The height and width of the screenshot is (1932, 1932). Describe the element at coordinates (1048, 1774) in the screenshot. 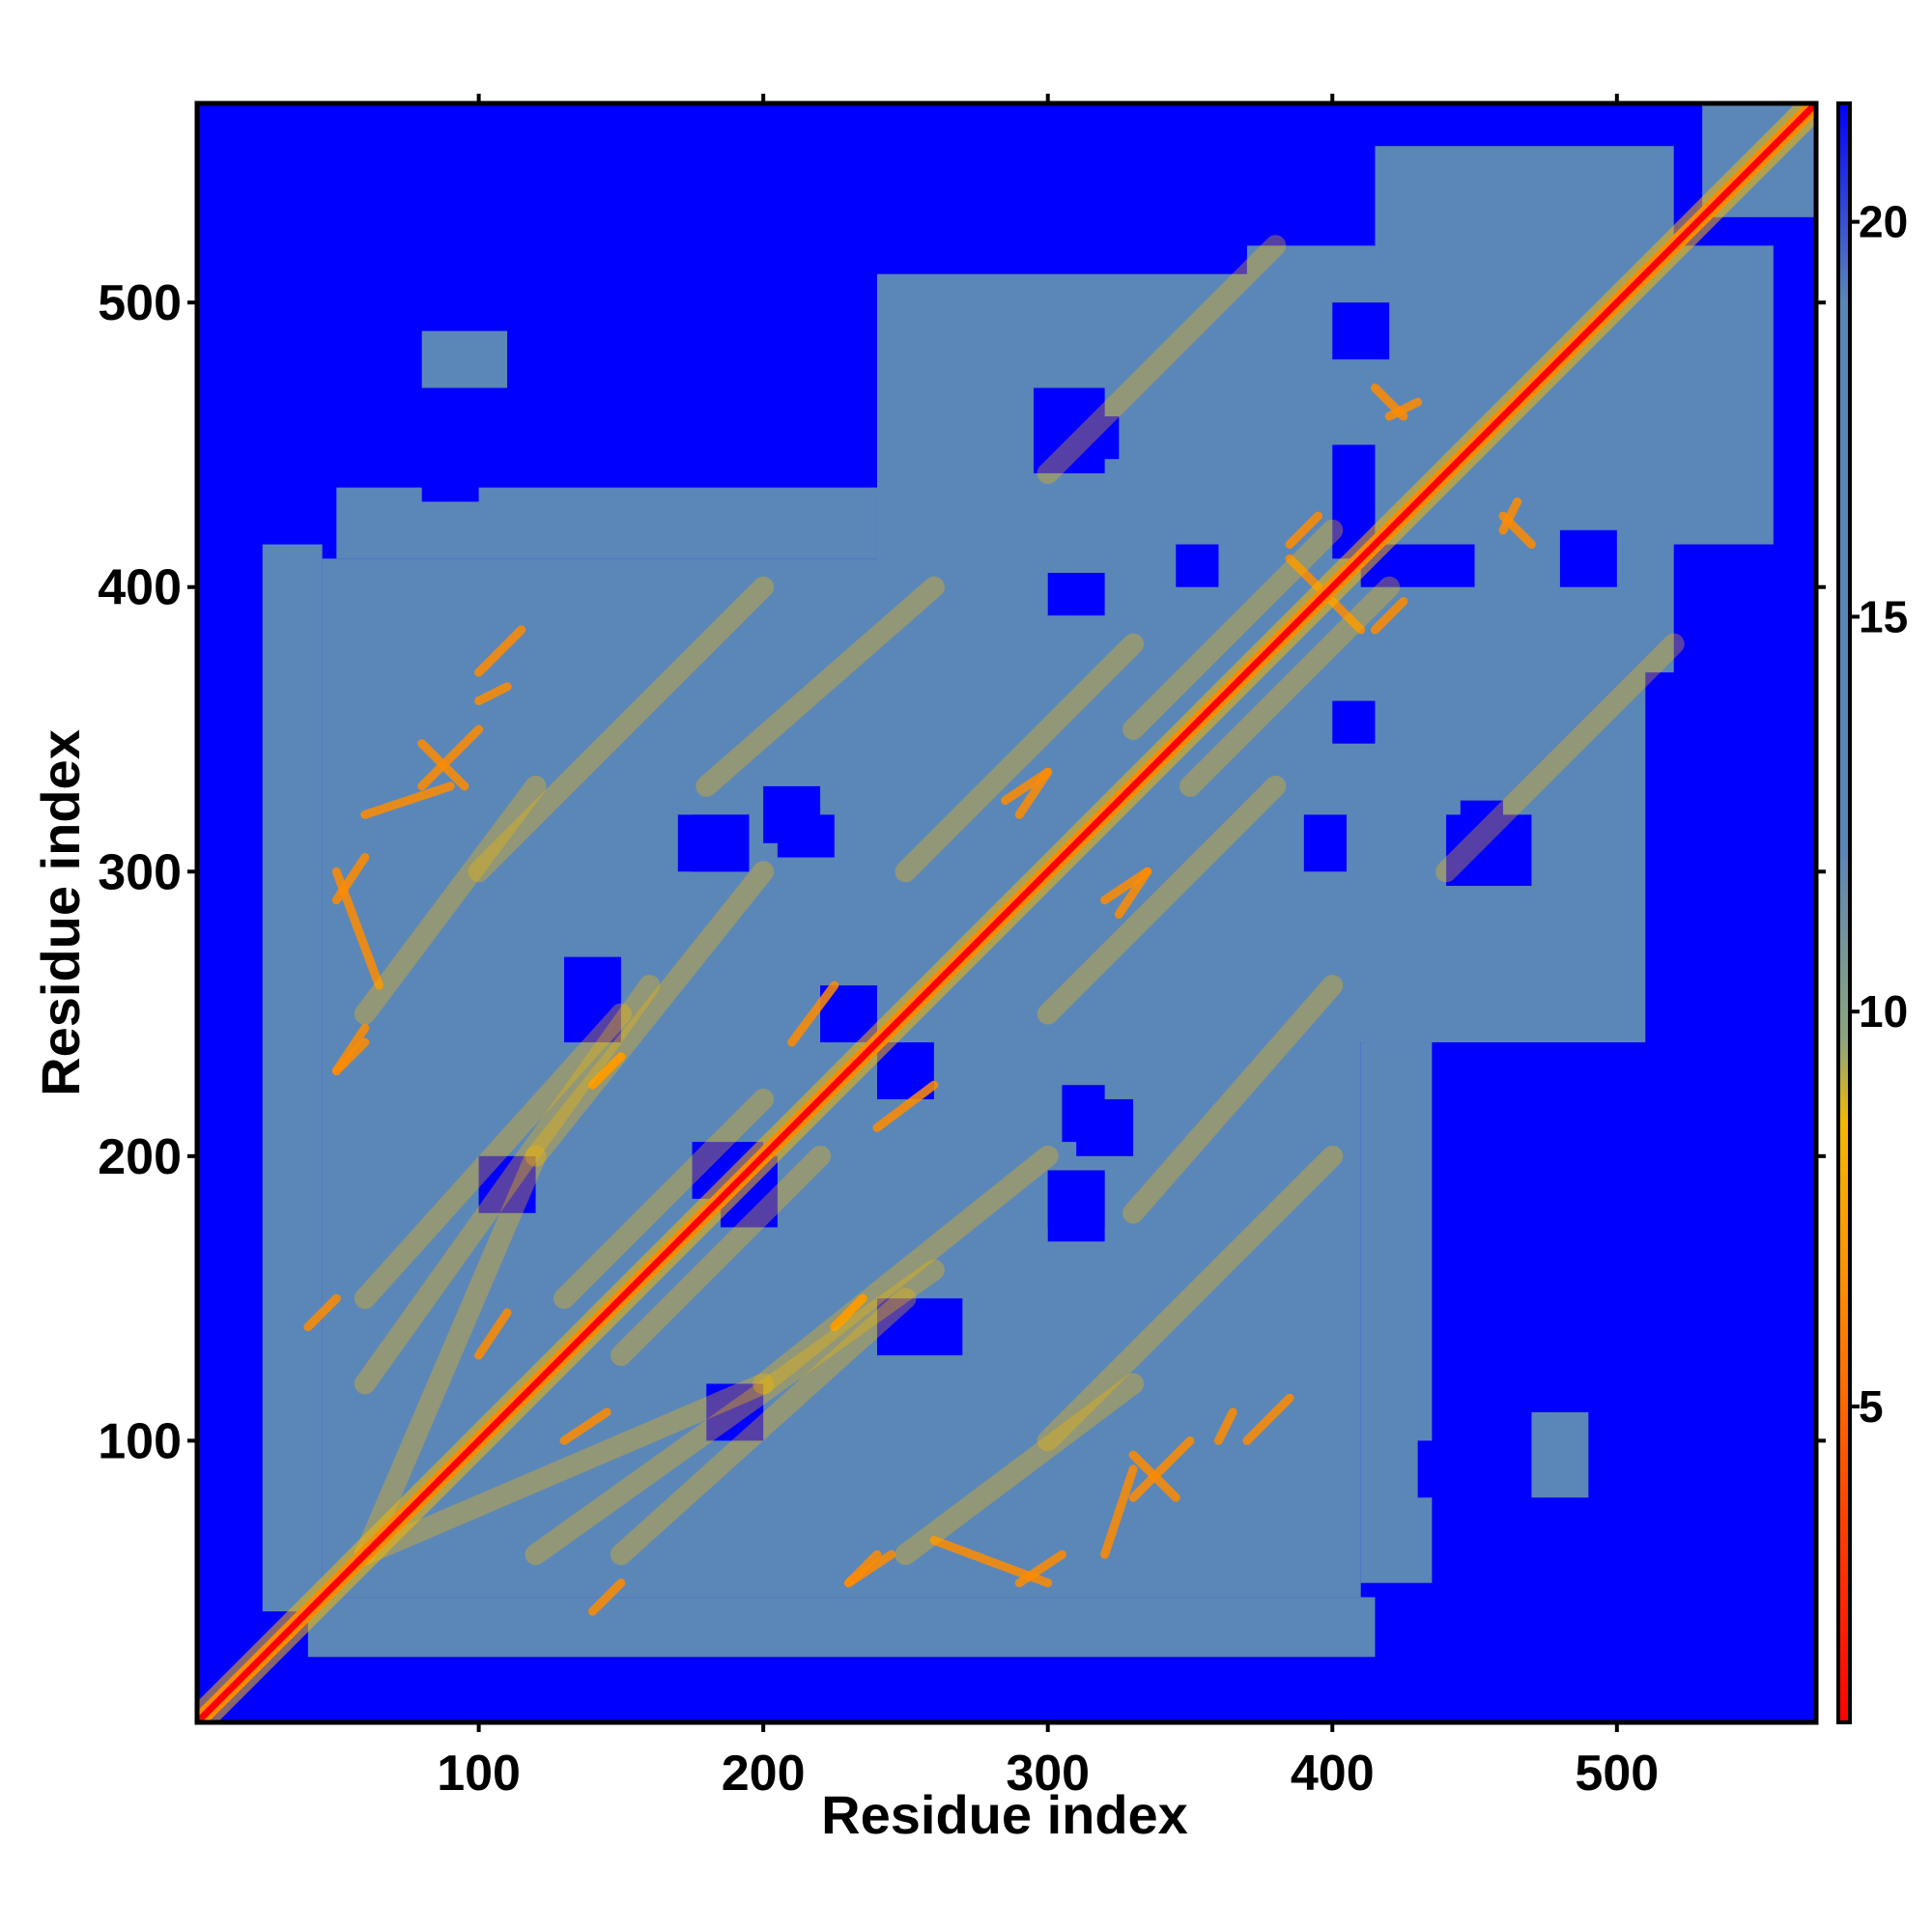

I see `x-tick-label: 300` at that location.